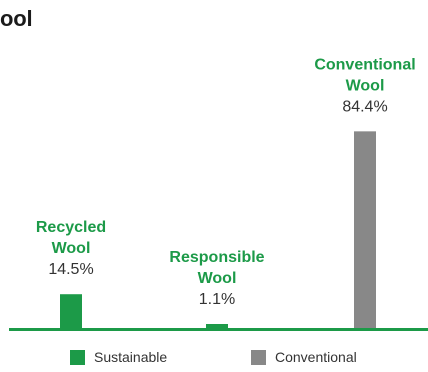 This screenshot has height=372, width=428. I want to click on value-label-conventional-wool: 84.4%, so click(364, 106).